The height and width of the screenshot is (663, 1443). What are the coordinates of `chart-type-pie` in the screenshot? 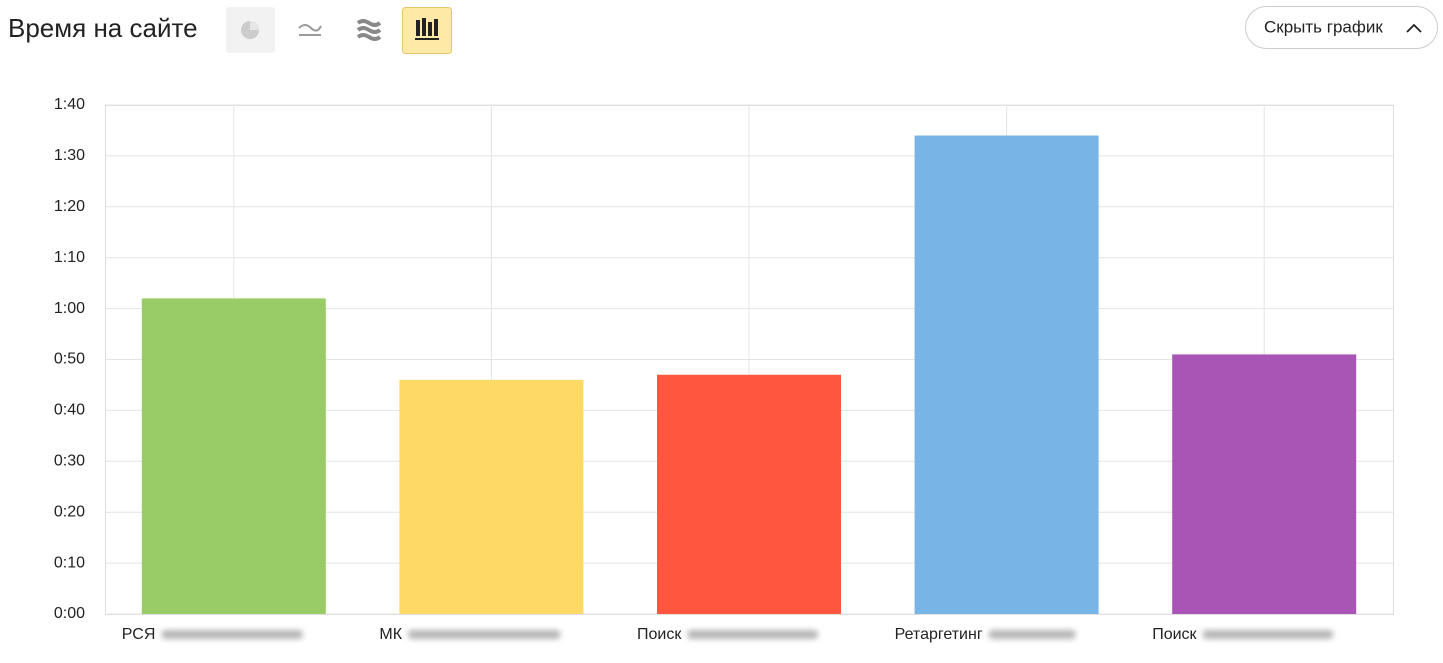 It's located at (250, 30).